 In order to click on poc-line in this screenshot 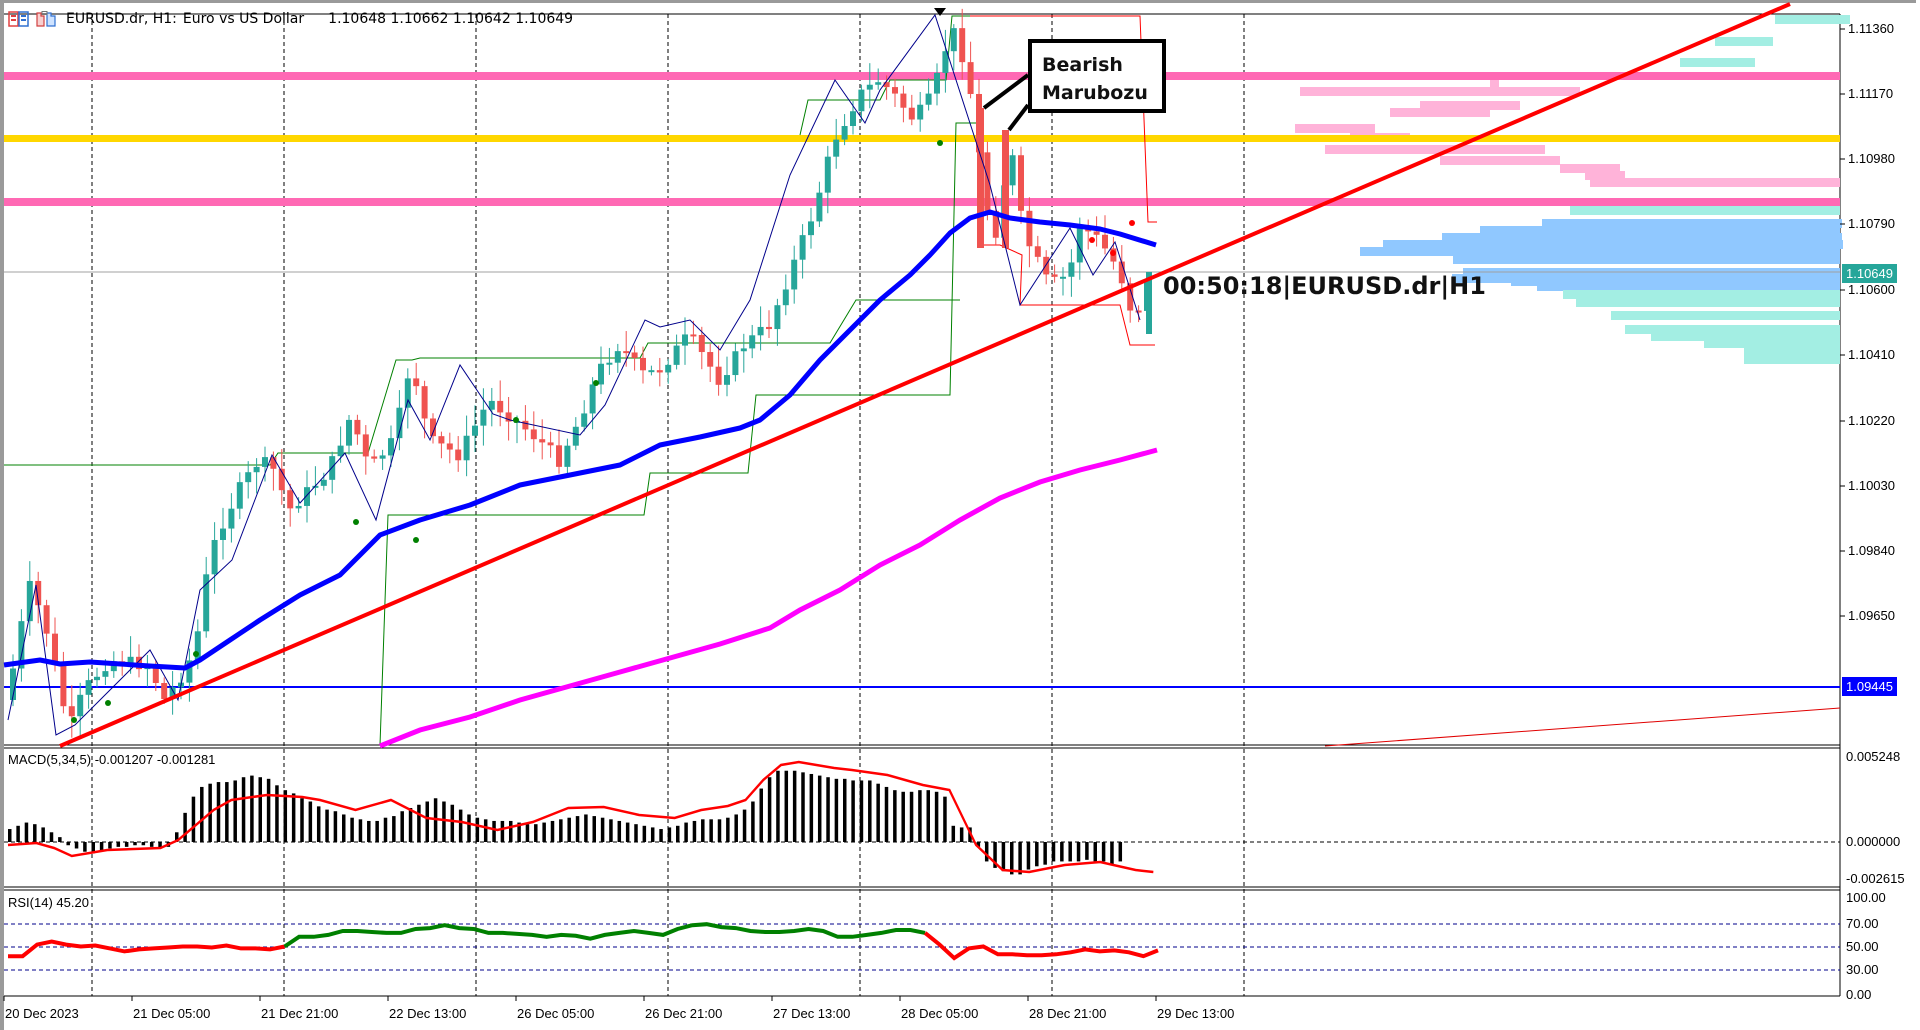, I will do `click(922, 138)`.